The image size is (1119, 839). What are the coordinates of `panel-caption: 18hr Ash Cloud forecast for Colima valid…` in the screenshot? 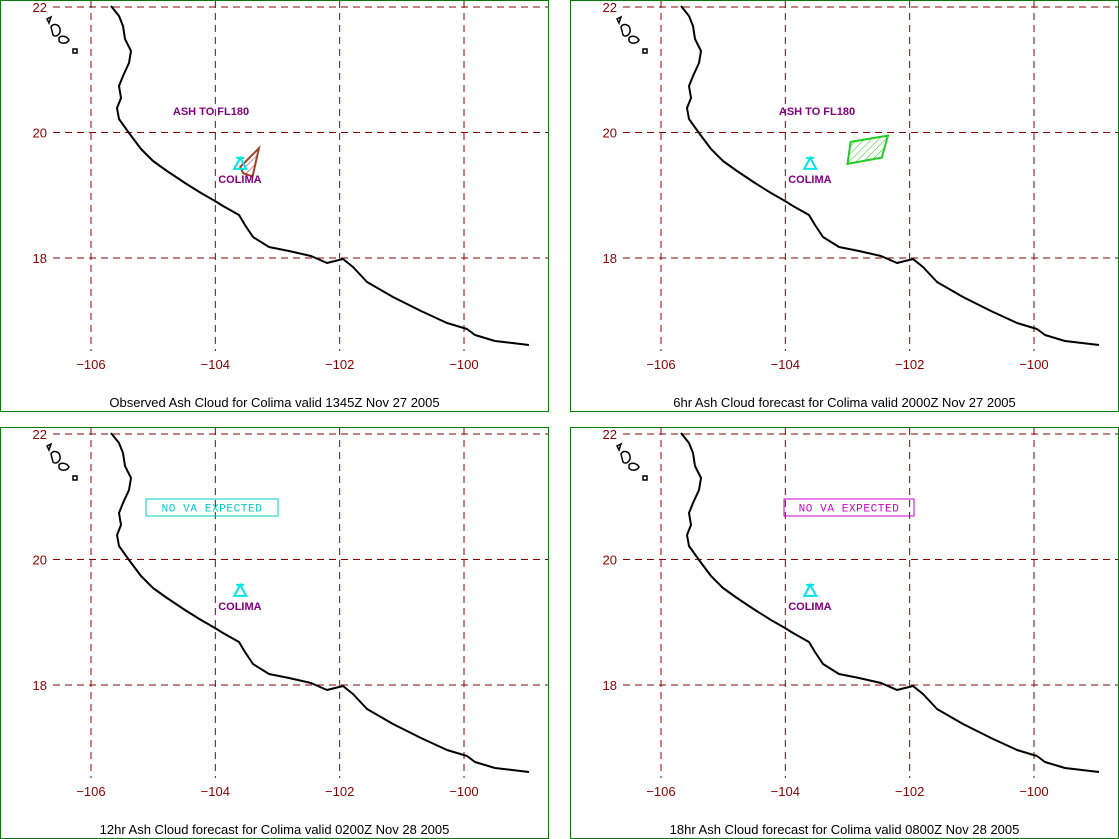 It's located at (844, 829).